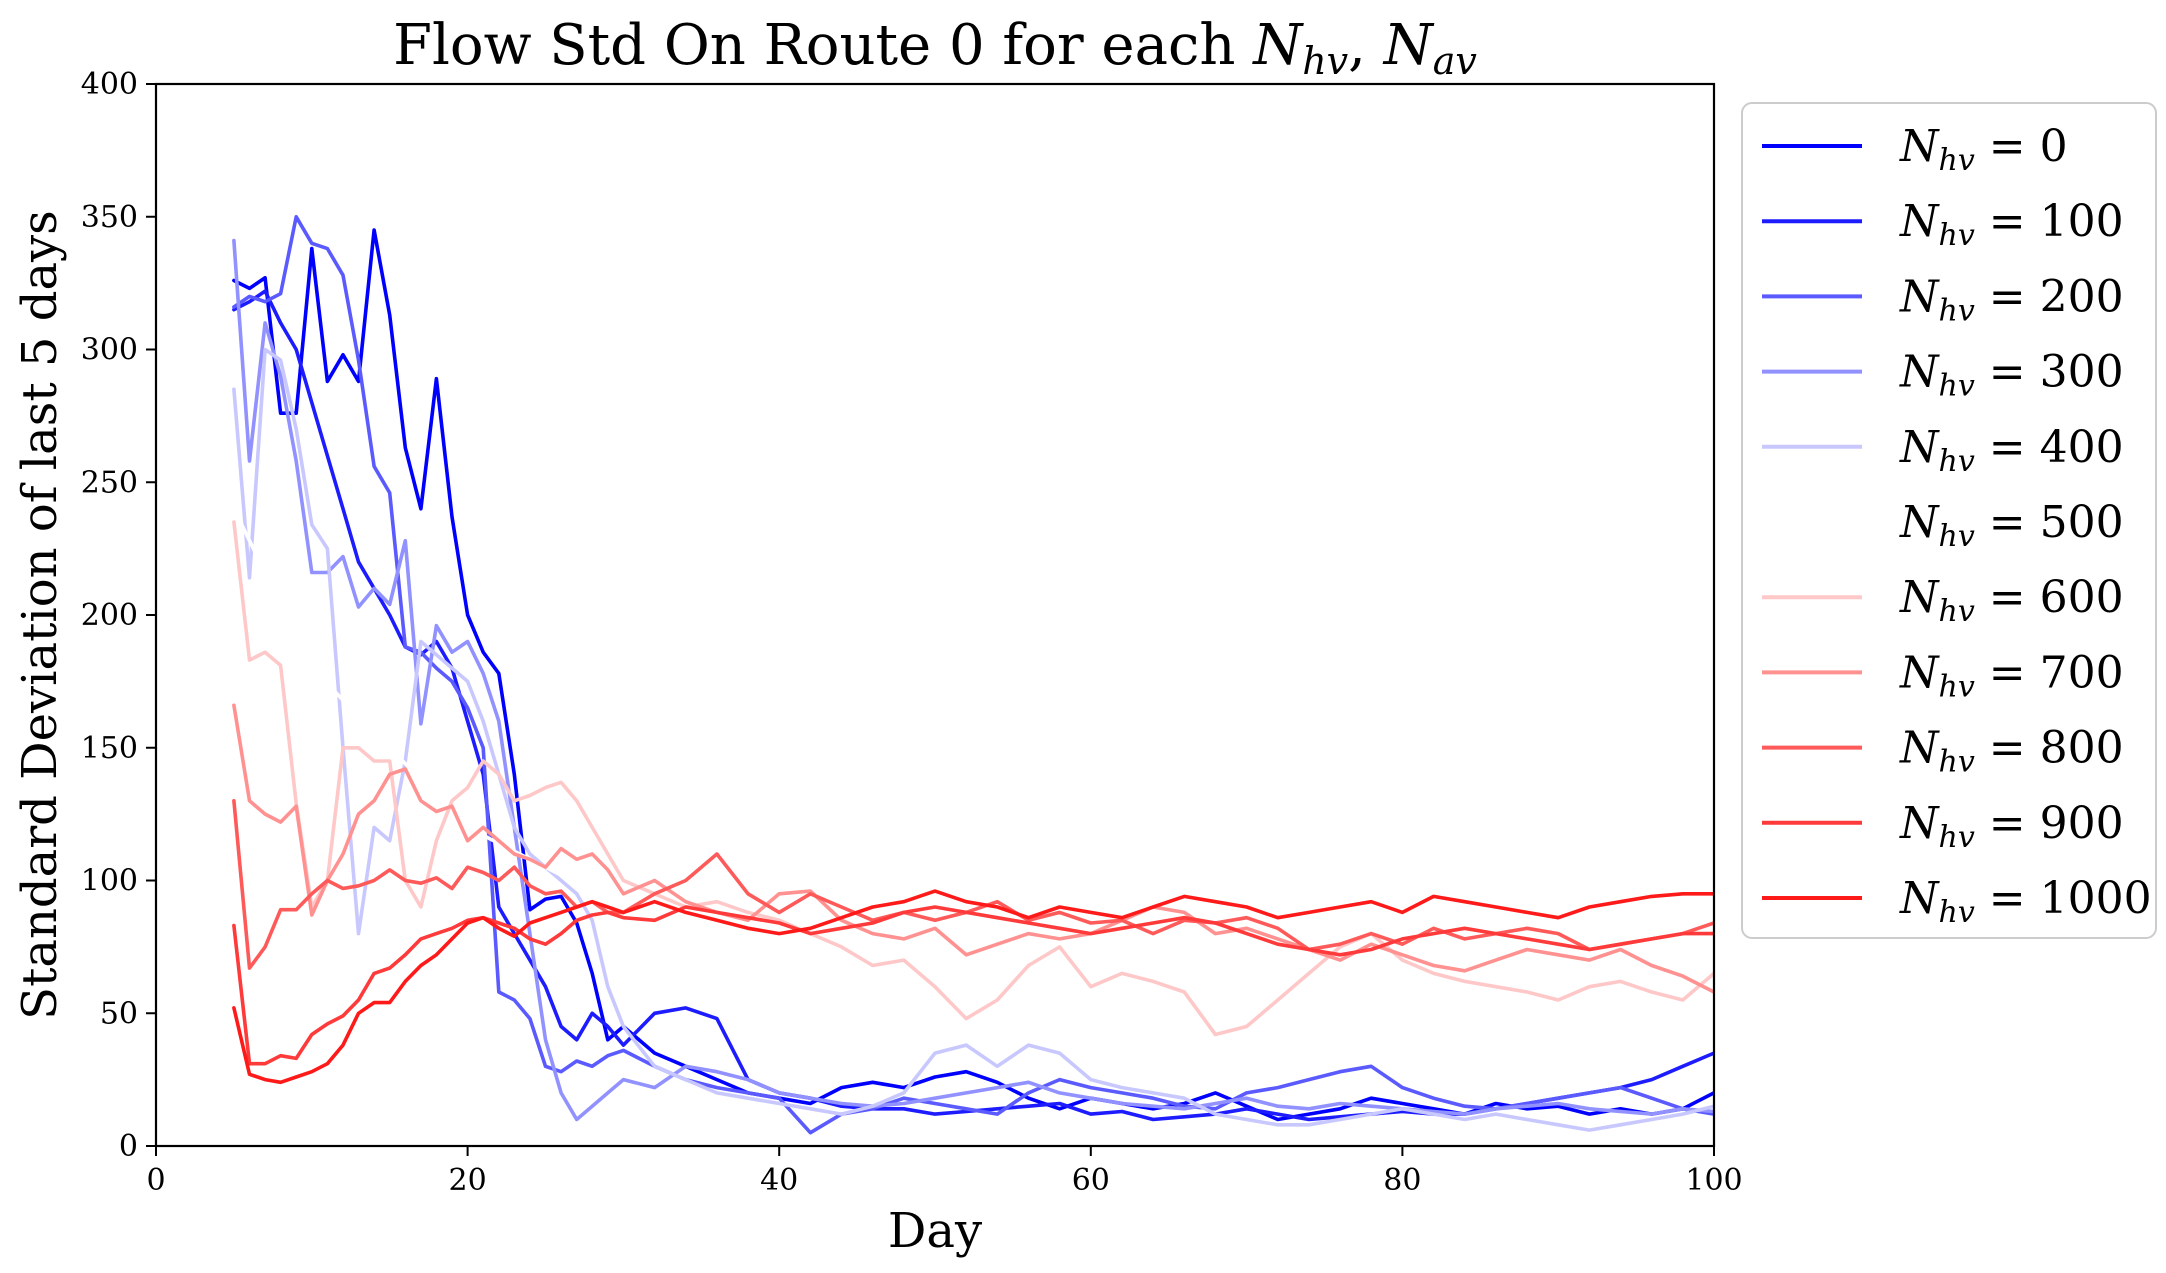 Image resolution: width=2166 pixels, height=1273 pixels. Describe the element at coordinates (1713, 1180) in the screenshot. I see `x-tick-label: 100` at that location.